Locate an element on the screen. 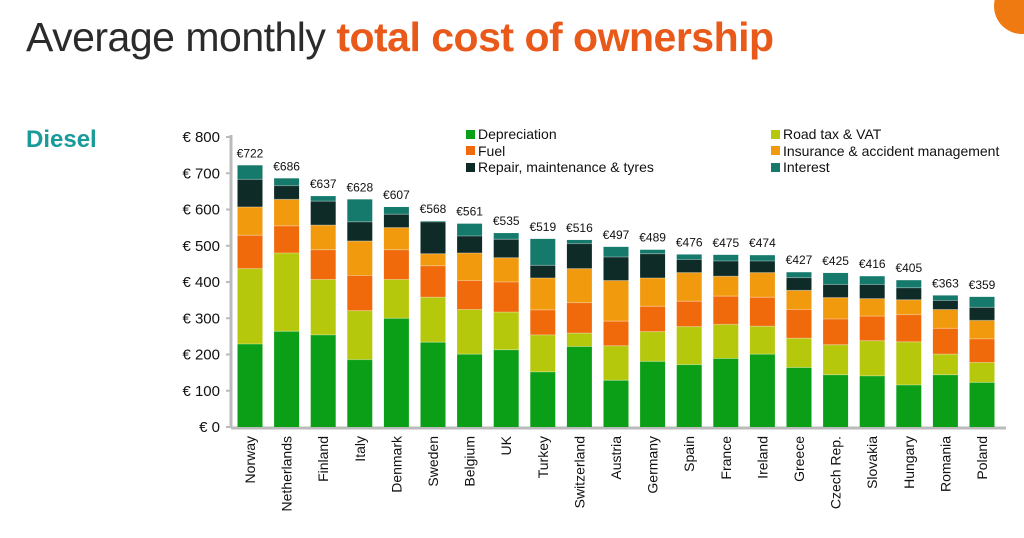  total-label: €628 is located at coordinates (359, 187).